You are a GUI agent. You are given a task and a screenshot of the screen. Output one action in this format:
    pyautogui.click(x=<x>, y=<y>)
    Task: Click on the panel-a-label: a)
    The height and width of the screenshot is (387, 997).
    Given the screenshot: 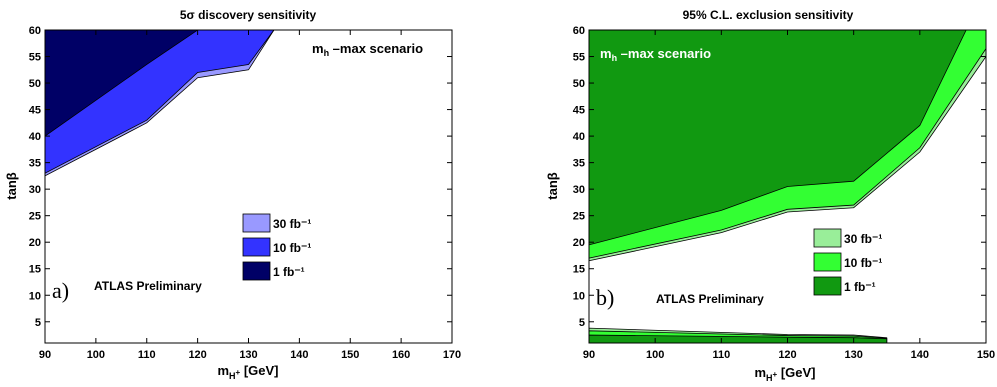 What is the action you would take?
    pyautogui.click(x=60, y=290)
    